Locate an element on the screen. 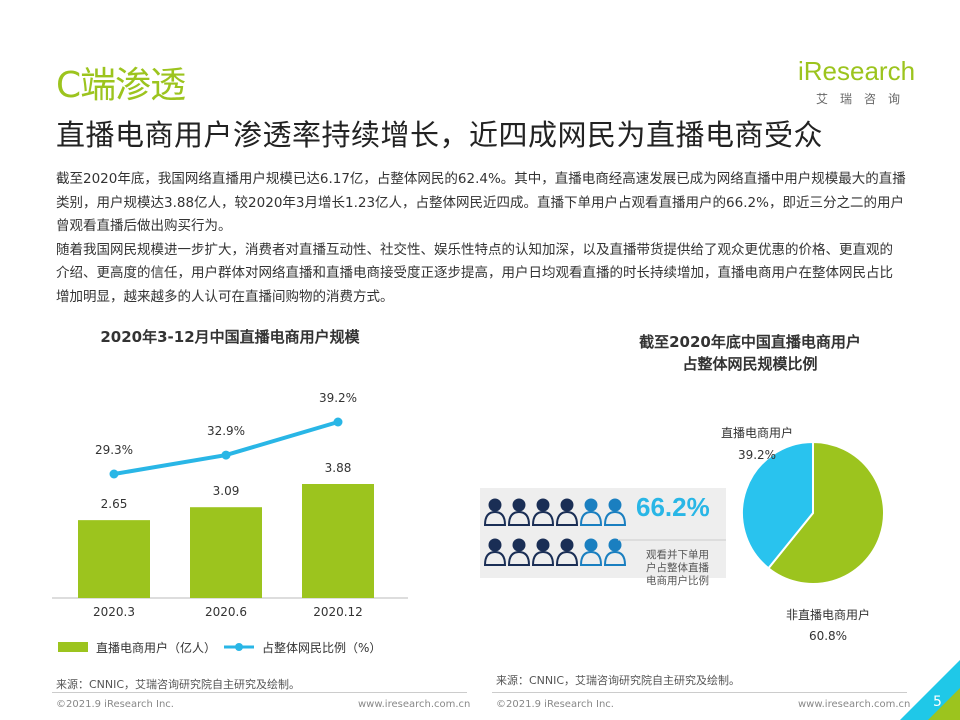 The width and height of the screenshot is (960, 720). pie-chart-title: 截至2020年底中国直播电商用户 占整体网民规模比例 is located at coordinates (750, 353).